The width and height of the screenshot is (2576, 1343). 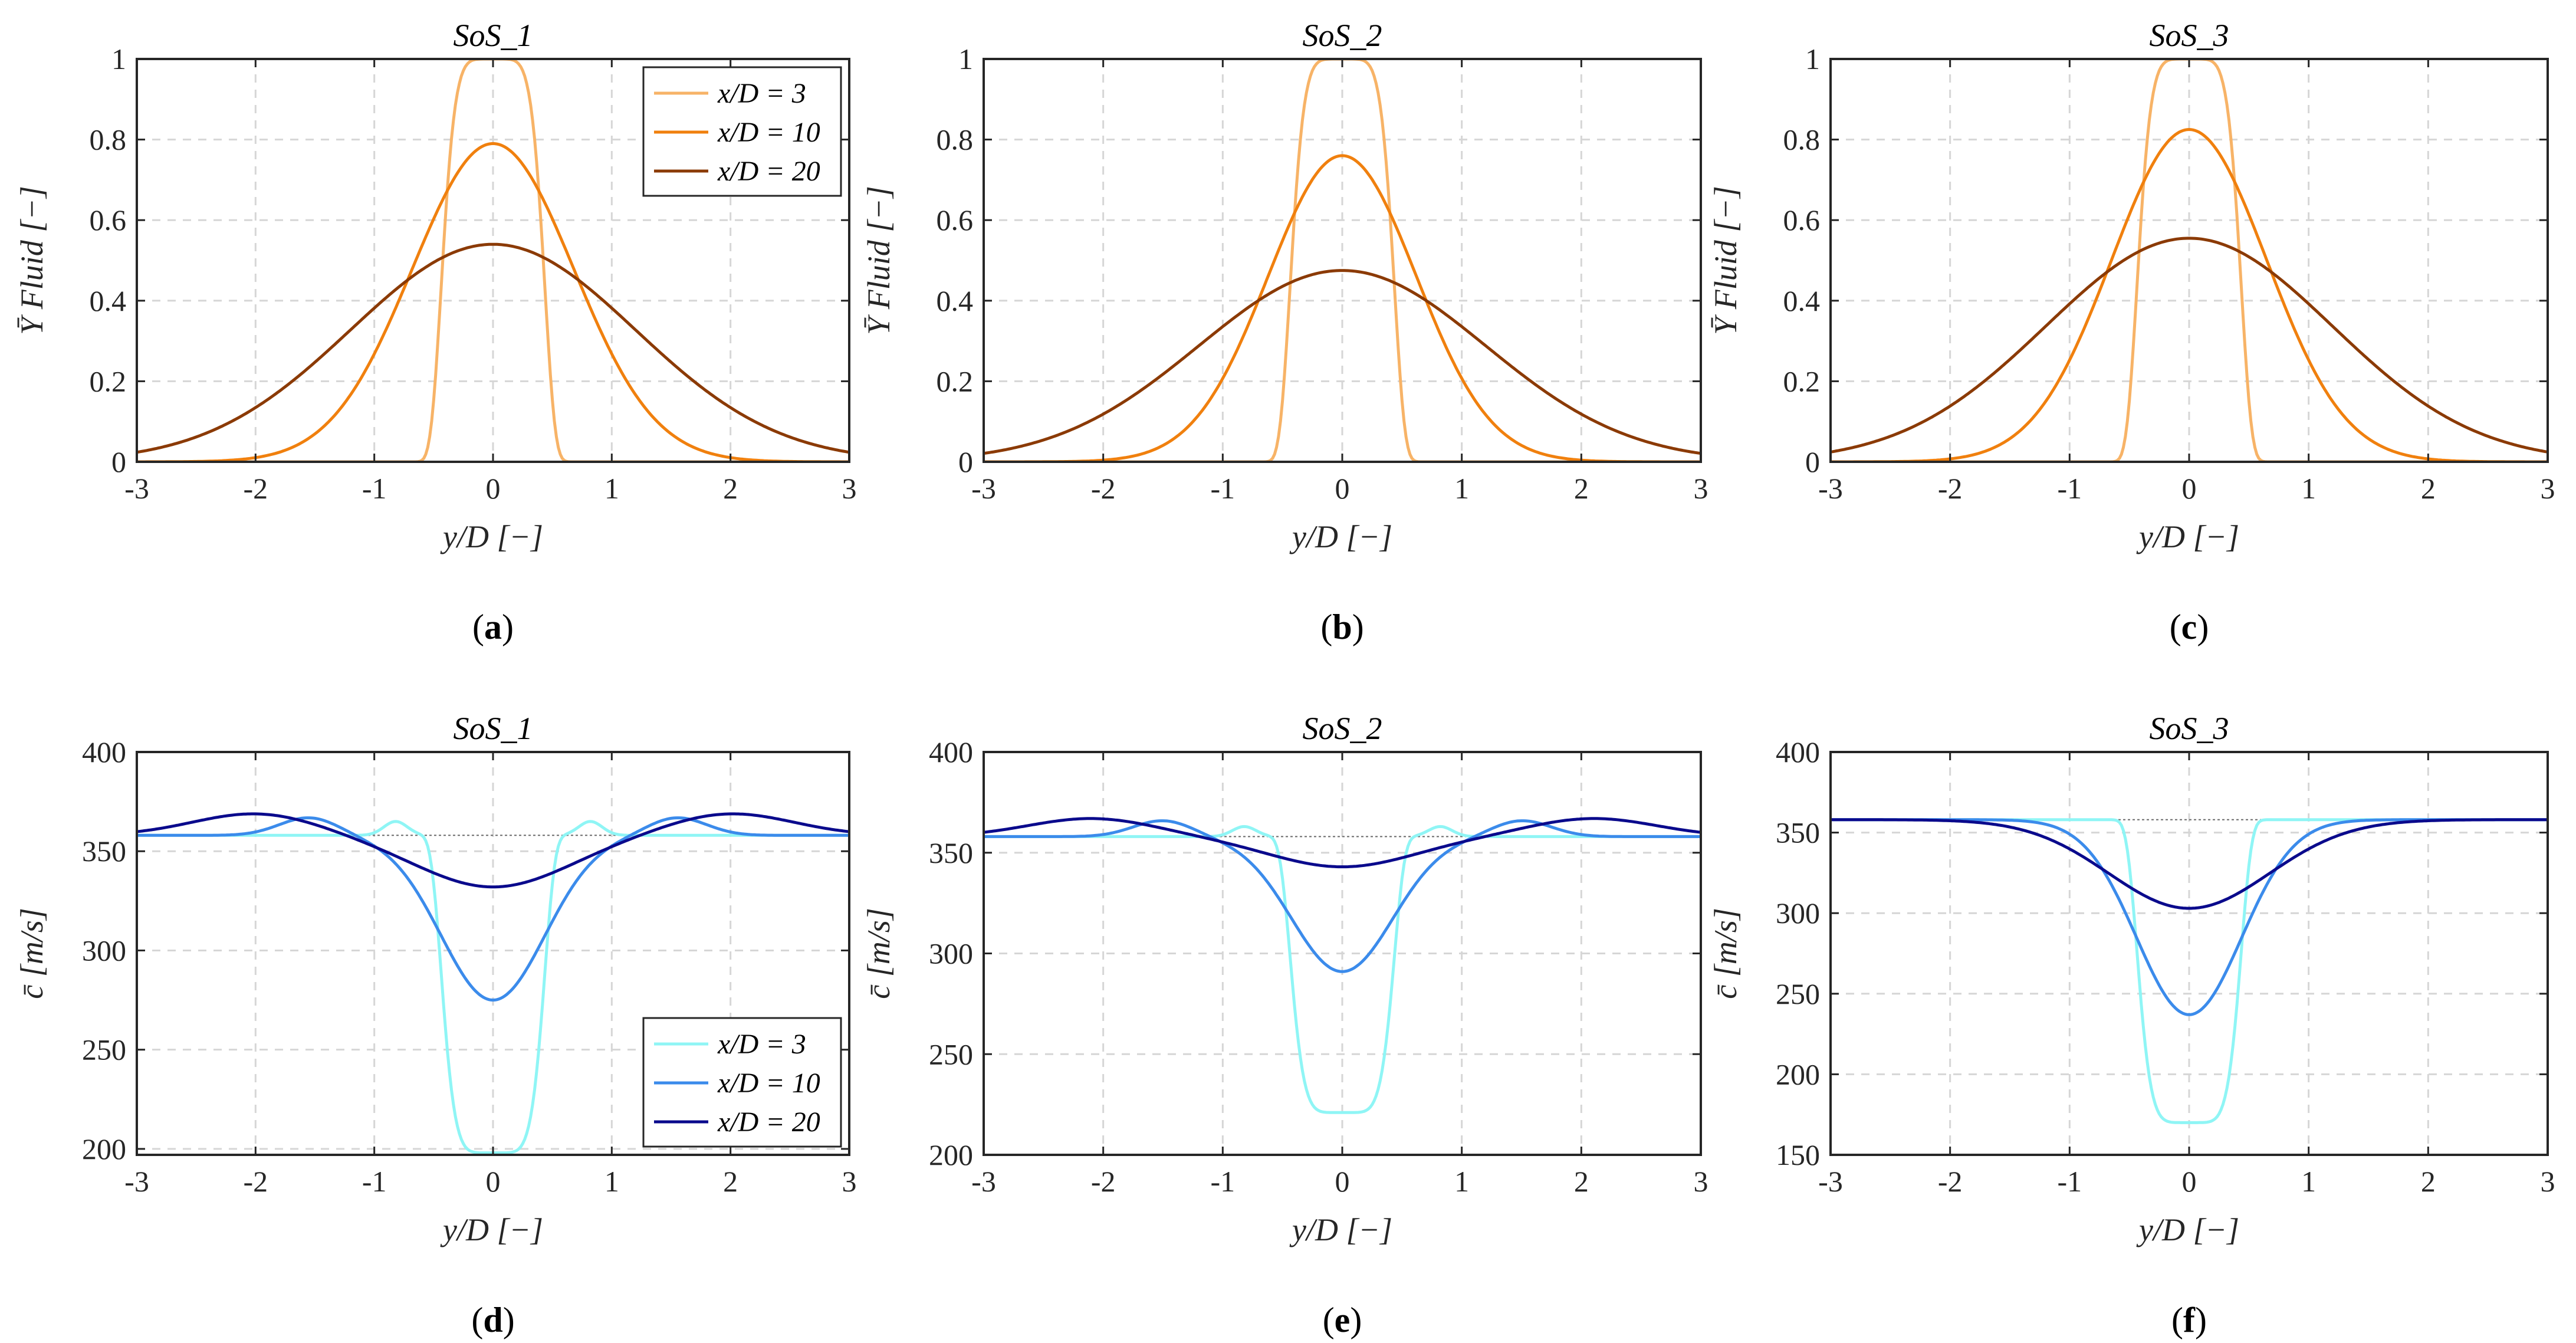 I want to click on subfigure-label: (f), so click(x=2189, y=1320).